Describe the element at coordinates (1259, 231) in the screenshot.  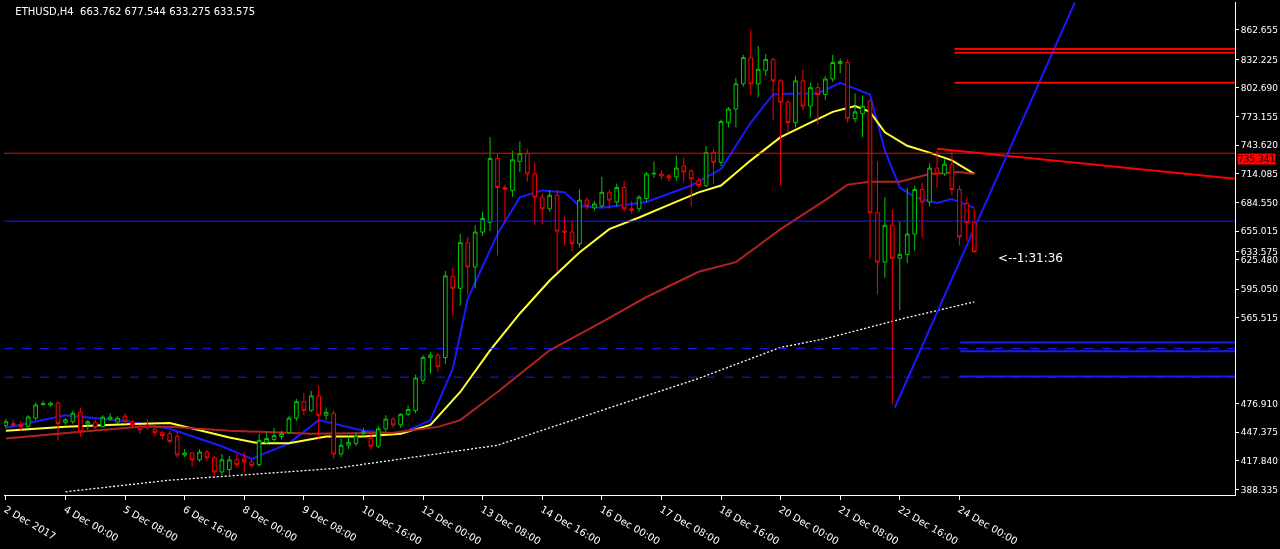
I see `y-tick-label: 655.015` at that location.